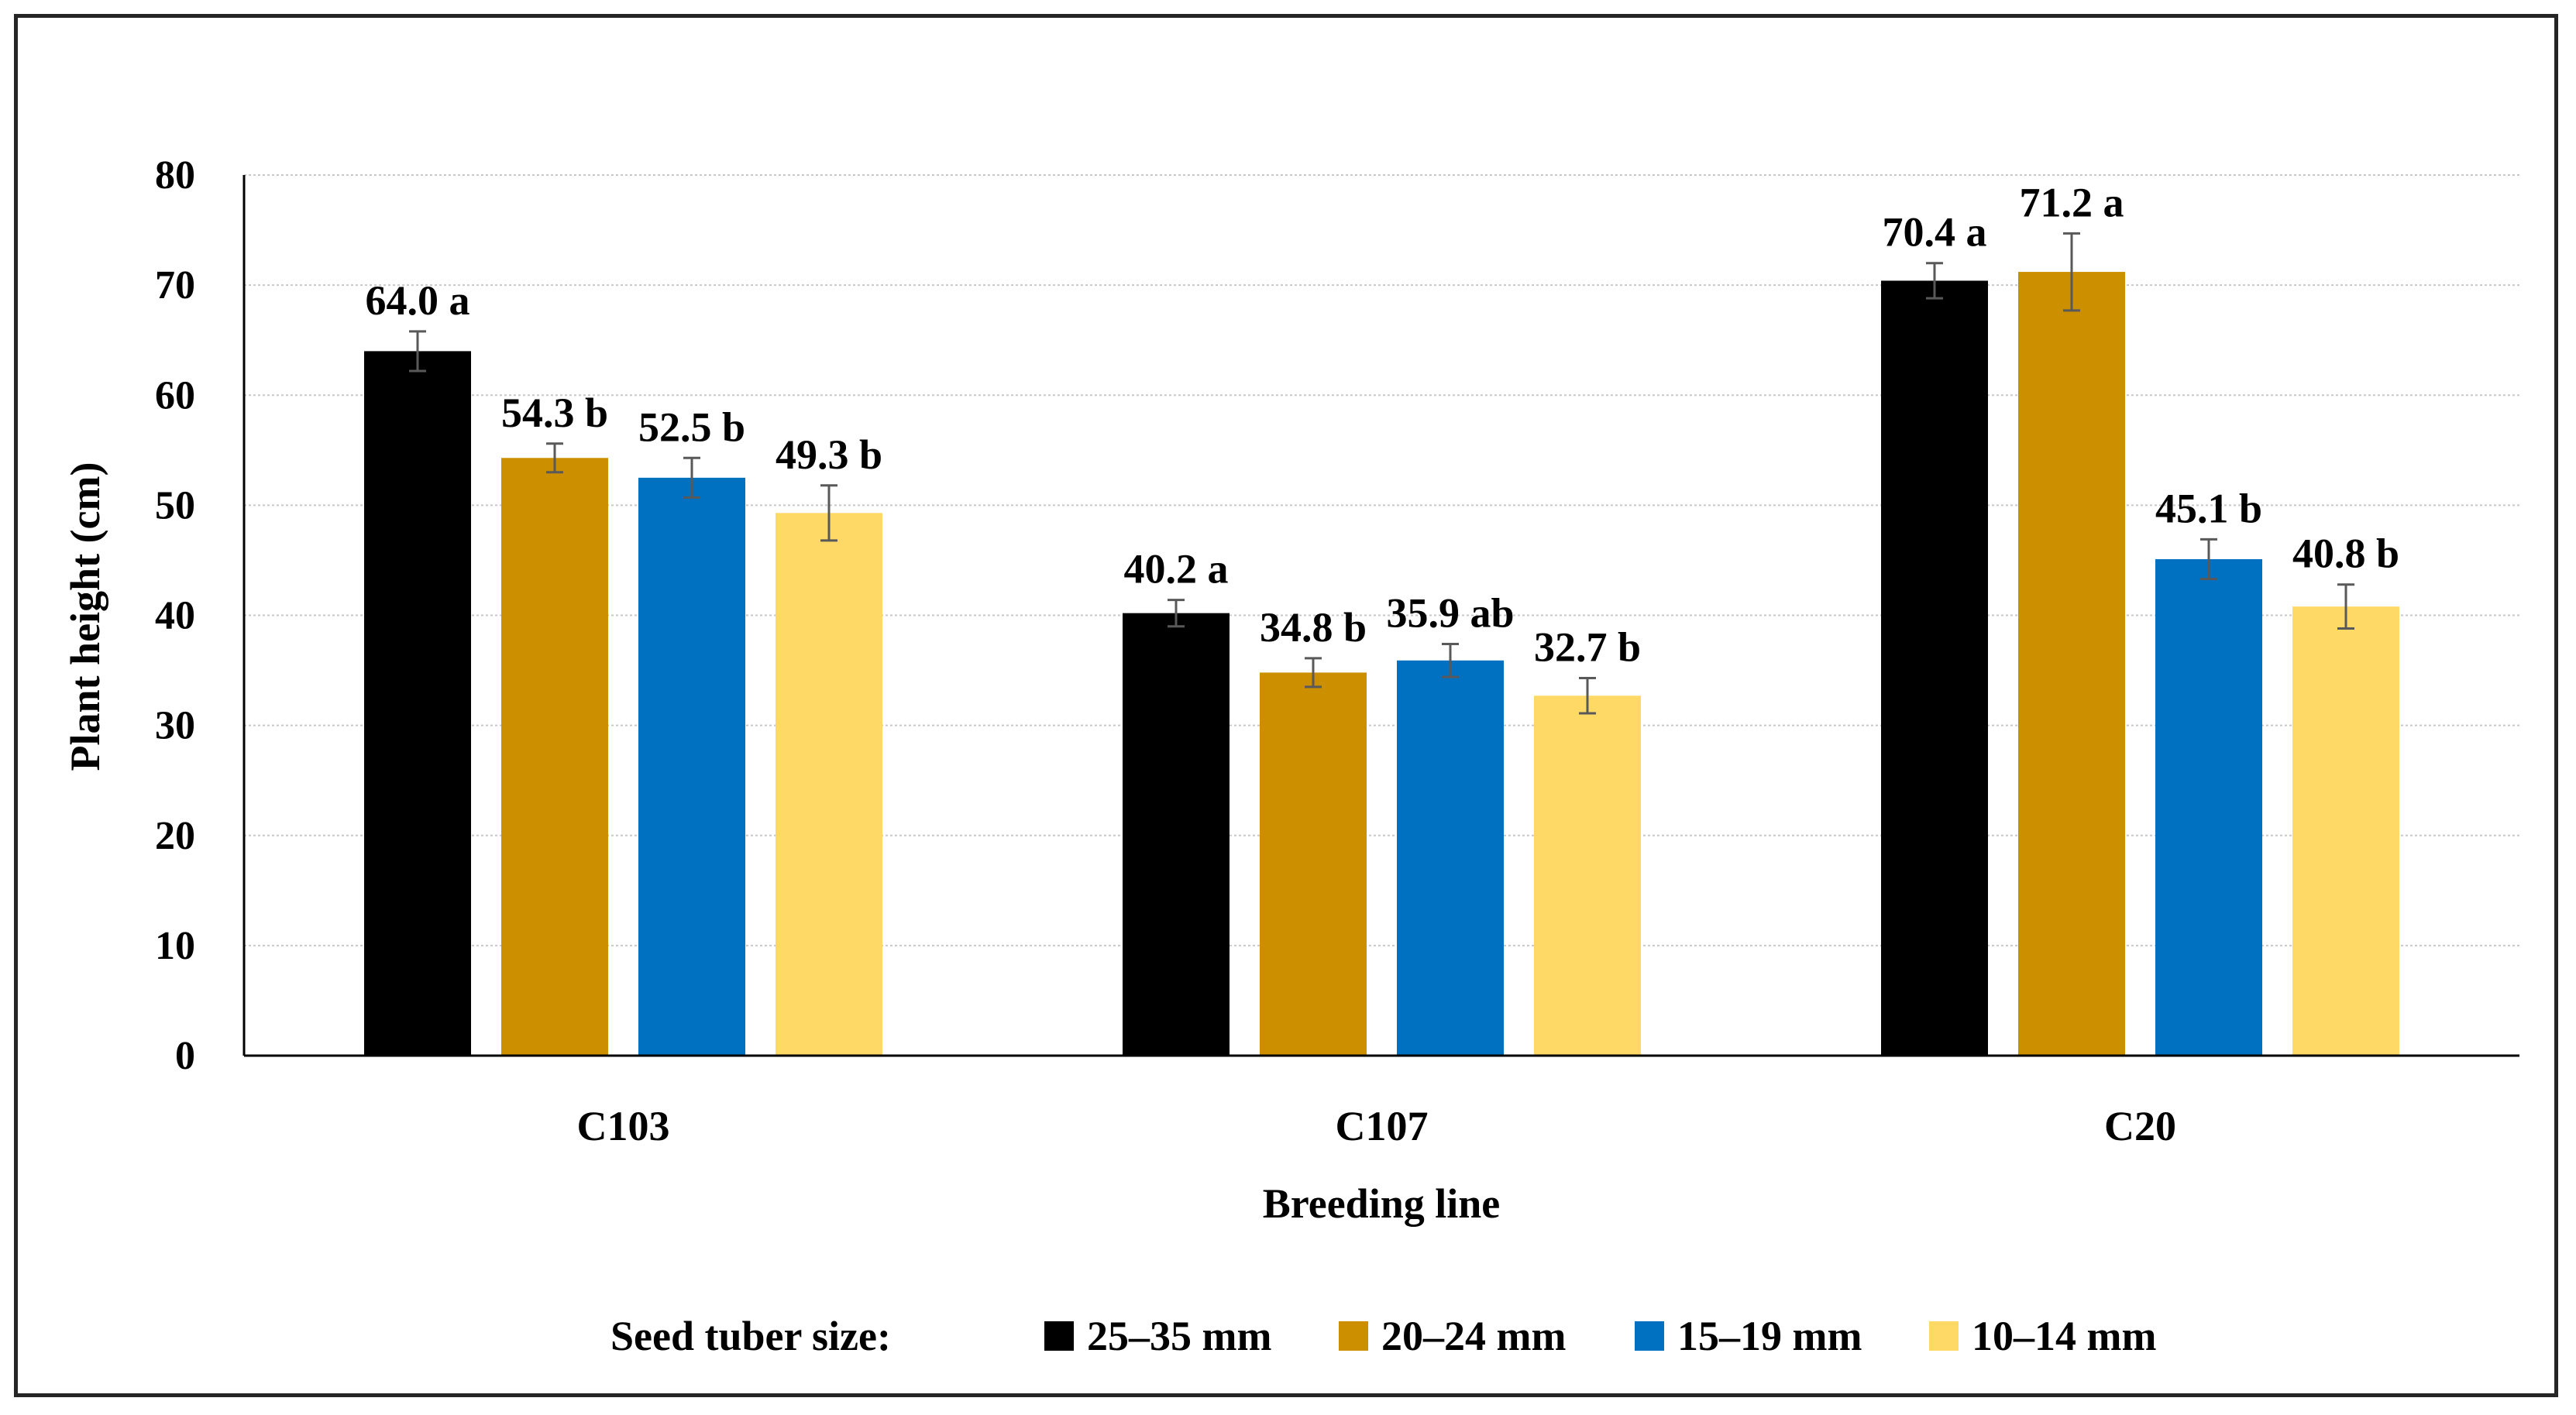  What do you see at coordinates (1313, 627) in the screenshot?
I see `data-label: 34.8 b` at bounding box center [1313, 627].